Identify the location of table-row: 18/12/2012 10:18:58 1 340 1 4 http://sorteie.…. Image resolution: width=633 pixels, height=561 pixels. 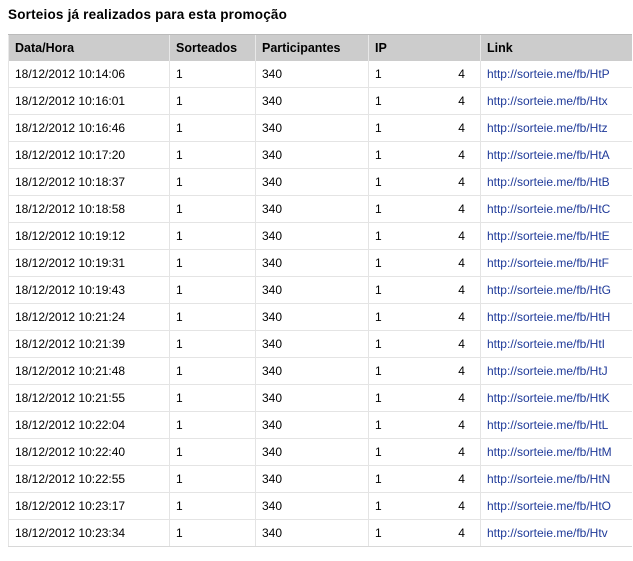
(320, 209).